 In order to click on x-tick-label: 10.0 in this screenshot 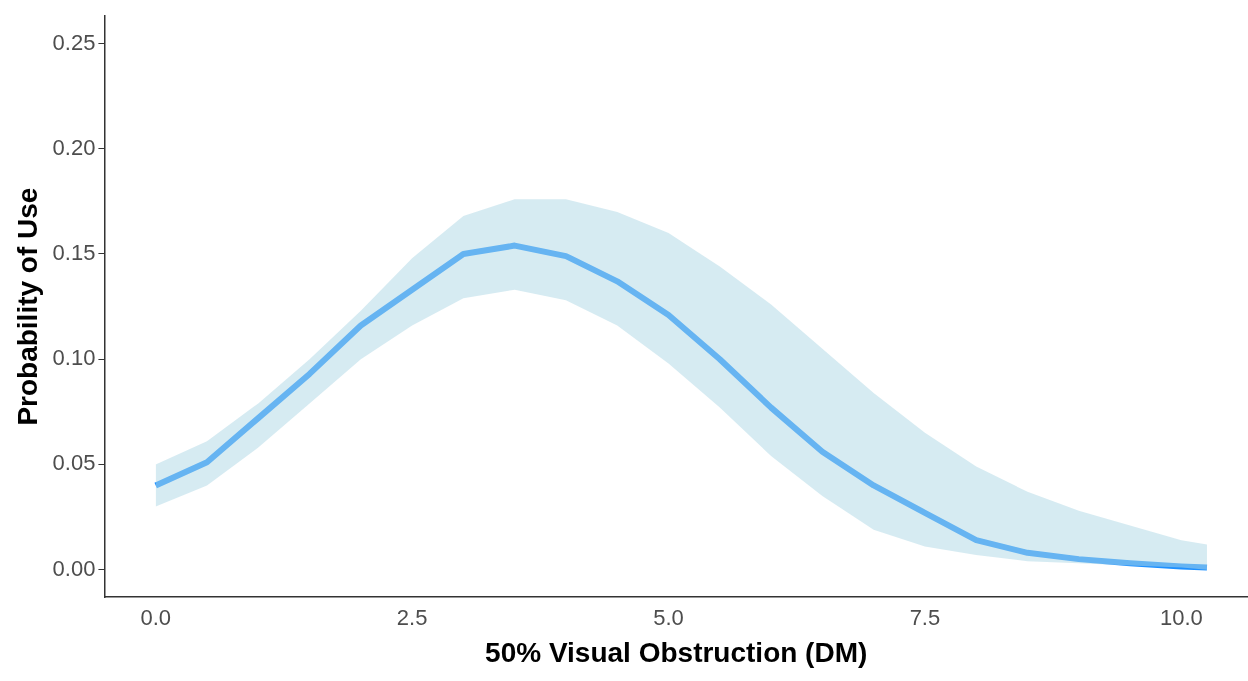, I will do `click(1181, 618)`.